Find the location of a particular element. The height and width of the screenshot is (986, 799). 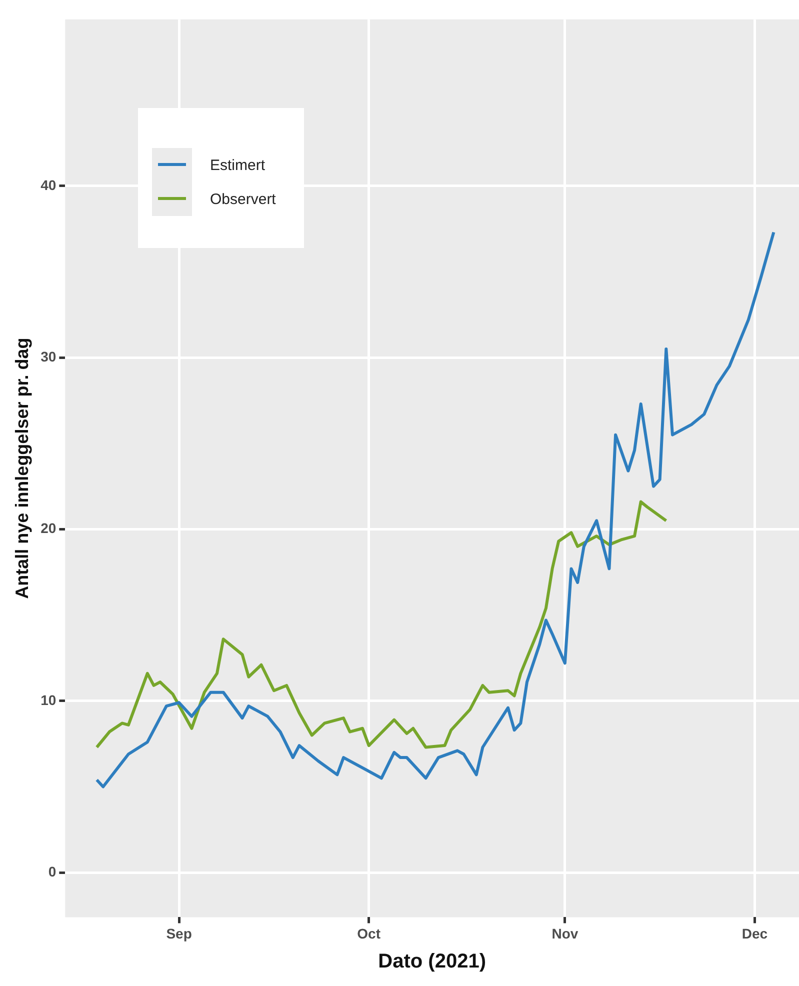

y-tick-label: 40 is located at coordinates (48, 184).